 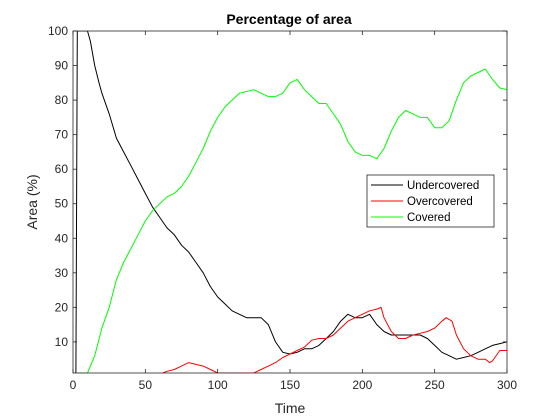 I want to click on x-tick-label: 50, so click(x=146, y=385).